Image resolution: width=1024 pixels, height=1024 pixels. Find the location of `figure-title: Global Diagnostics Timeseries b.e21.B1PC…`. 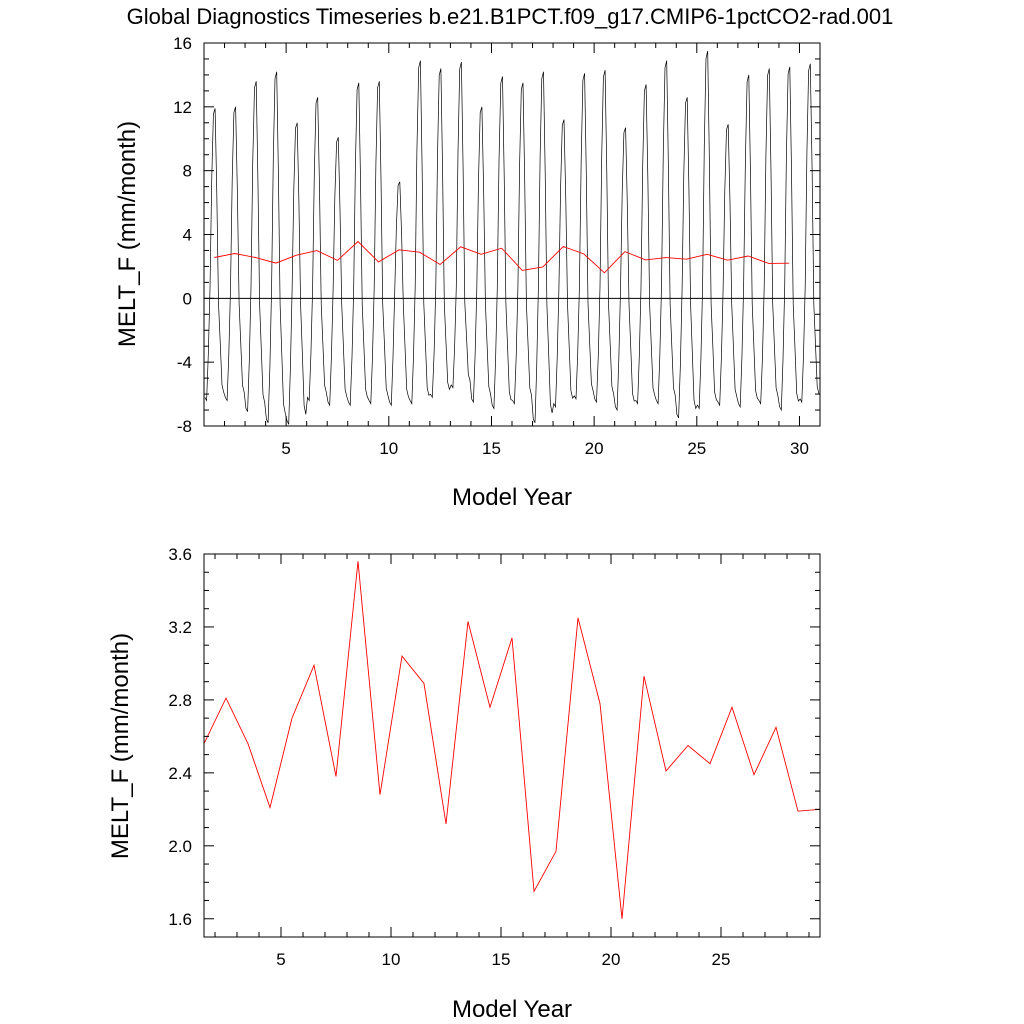

figure-title: Global Diagnostics Timeseries b.e21.B1PC… is located at coordinates (510, 16).